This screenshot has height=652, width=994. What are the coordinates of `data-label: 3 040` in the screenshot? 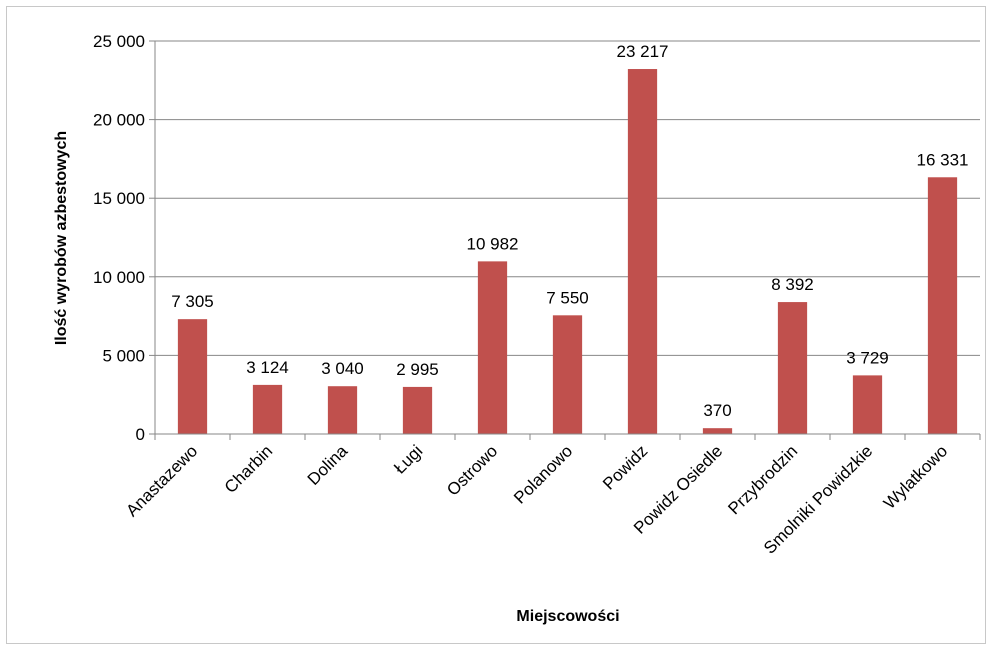 It's located at (342, 368).